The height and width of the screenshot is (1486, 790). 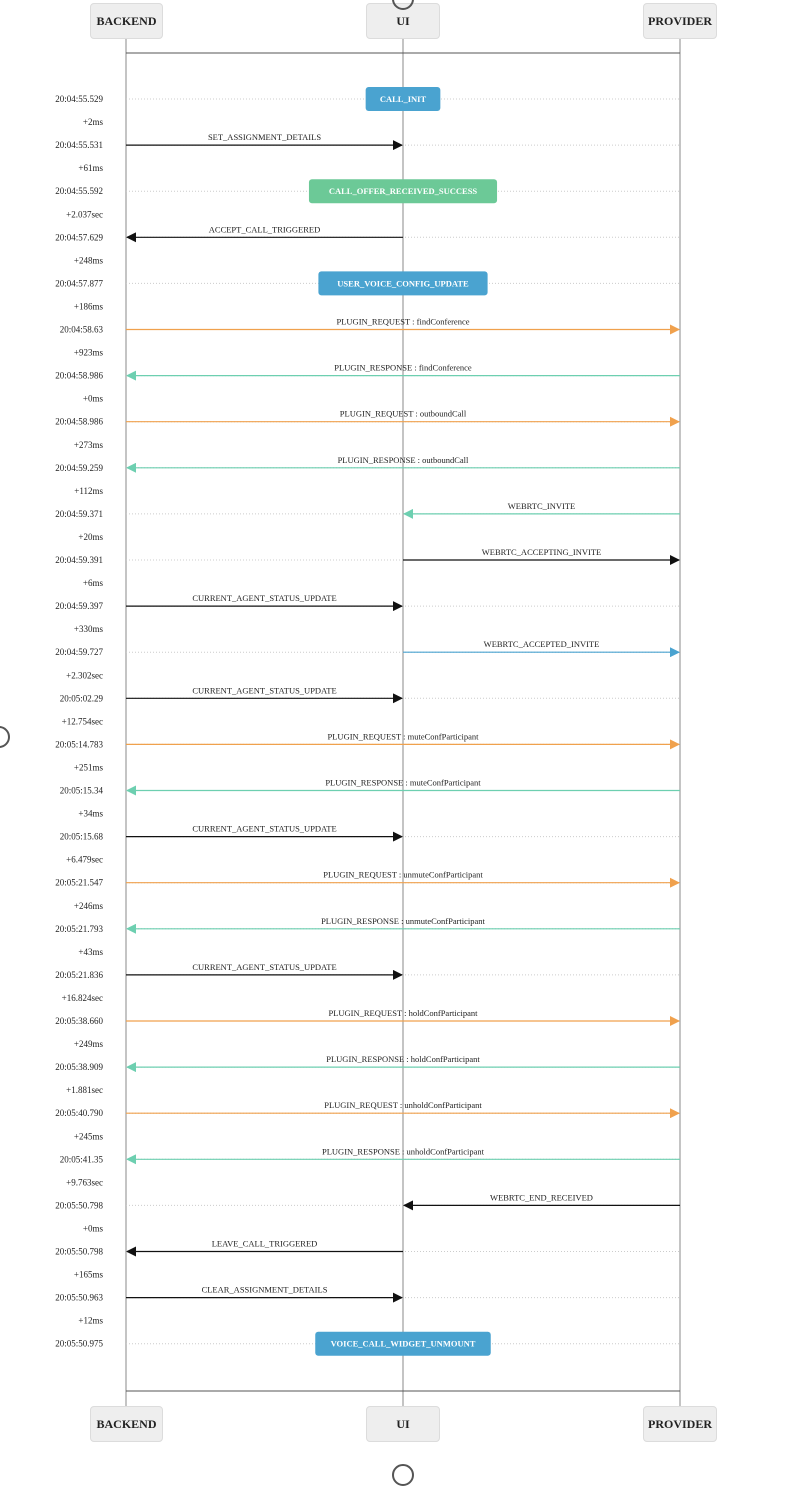 I want to click on message-label: PLUGIN_RESPONSE : muteConfParticipant, so click(x=403, y=783).